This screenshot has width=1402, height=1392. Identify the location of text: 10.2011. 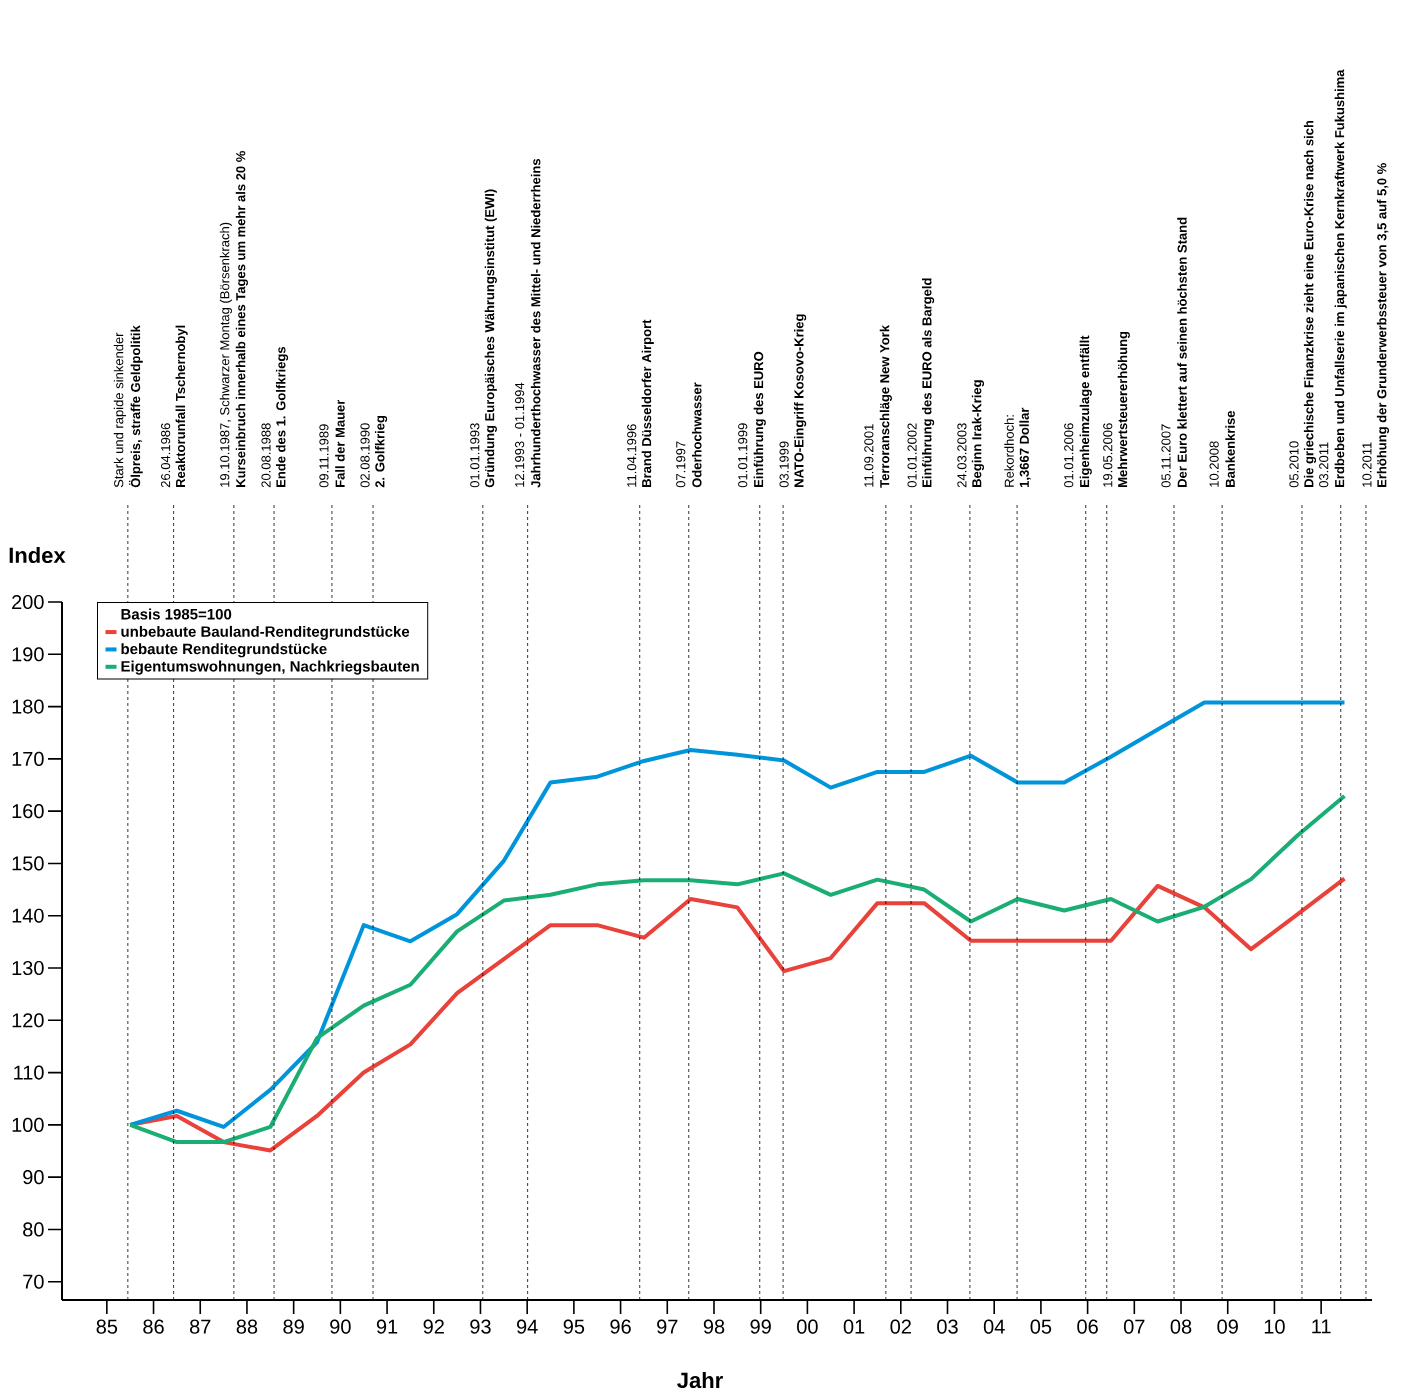
(1367, 464).